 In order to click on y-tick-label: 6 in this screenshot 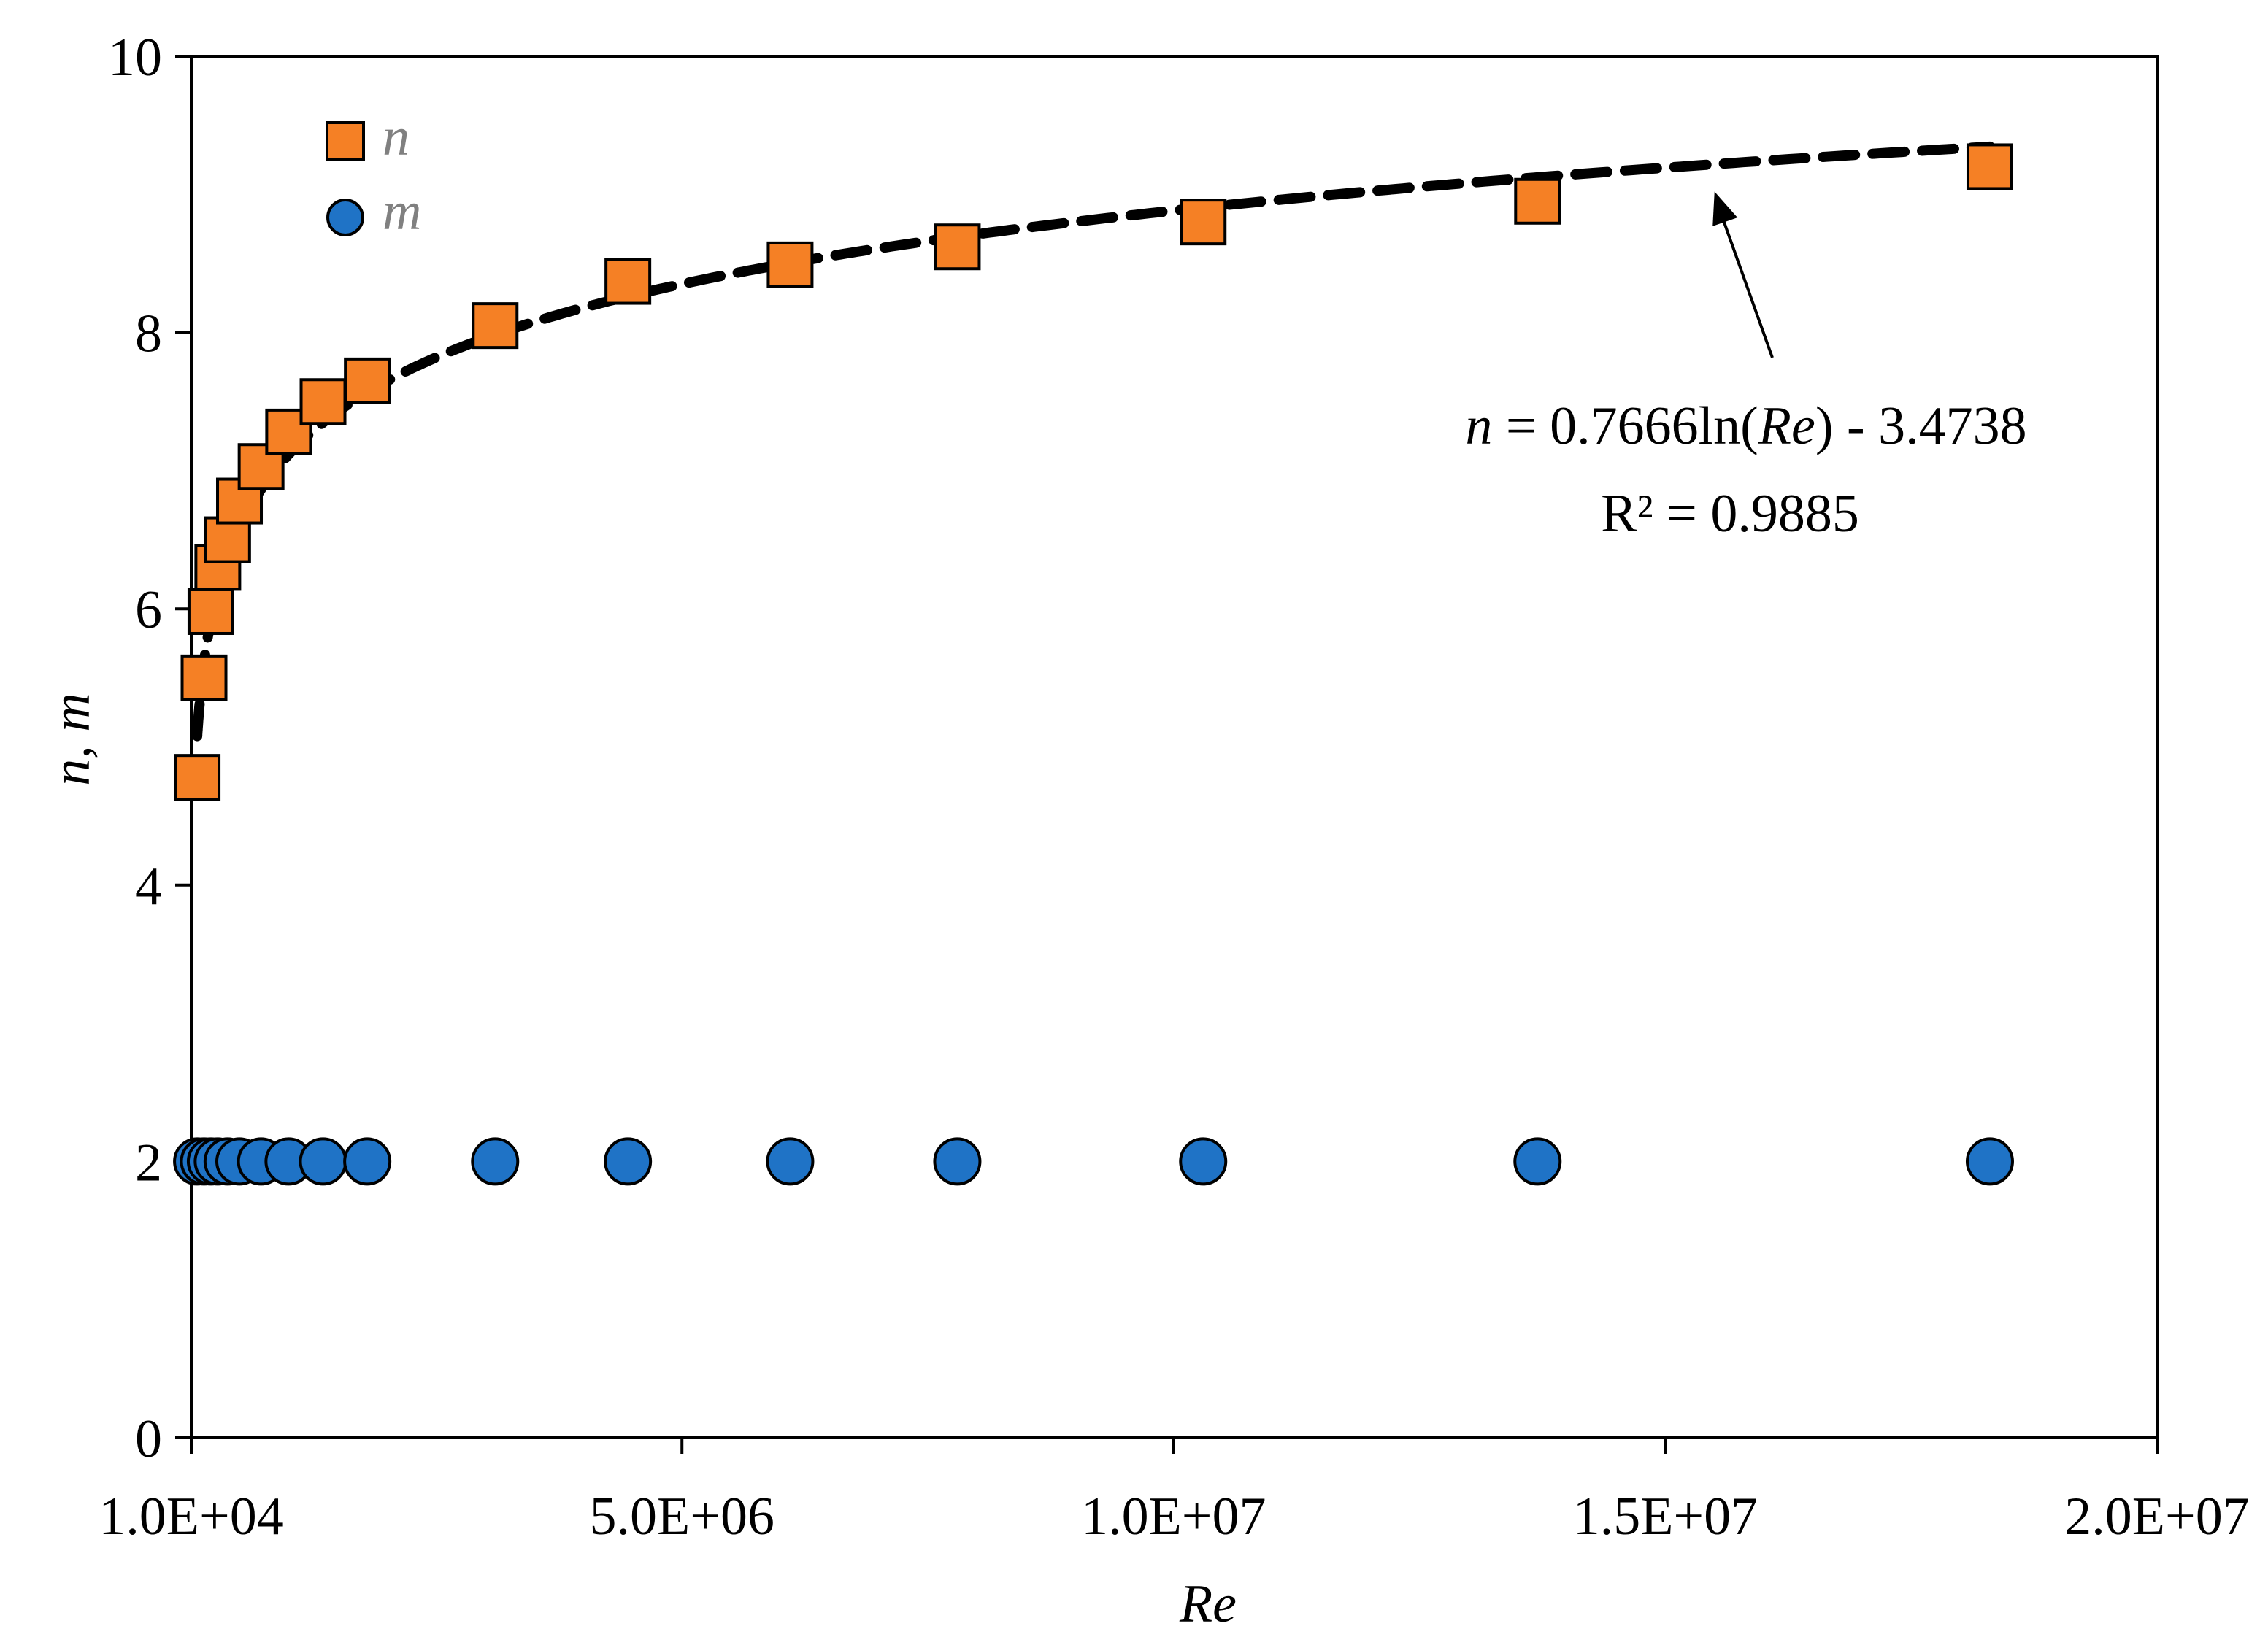, I will do `click(148, 610)`.